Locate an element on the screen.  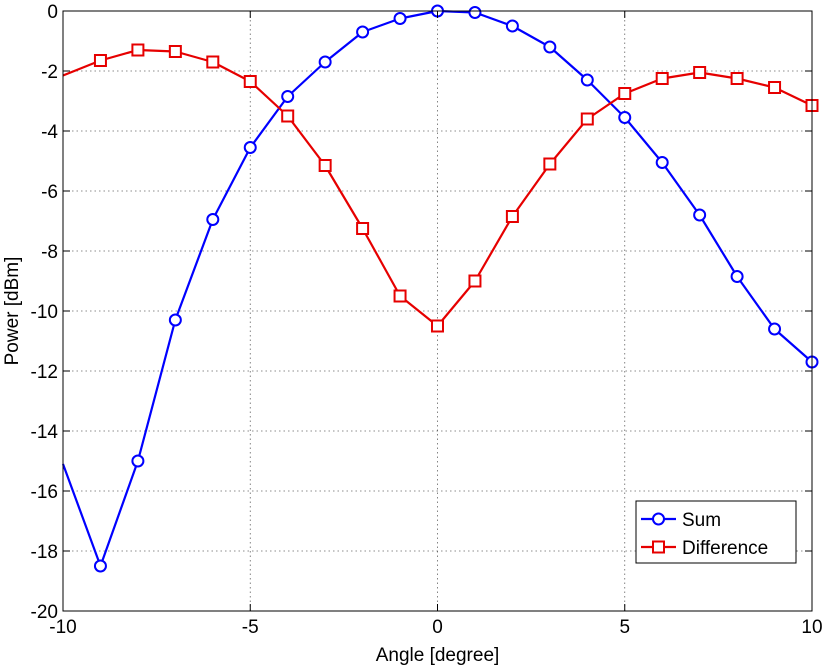
x-axis-label: Angle [degree] is located at coordinates (438, 655).